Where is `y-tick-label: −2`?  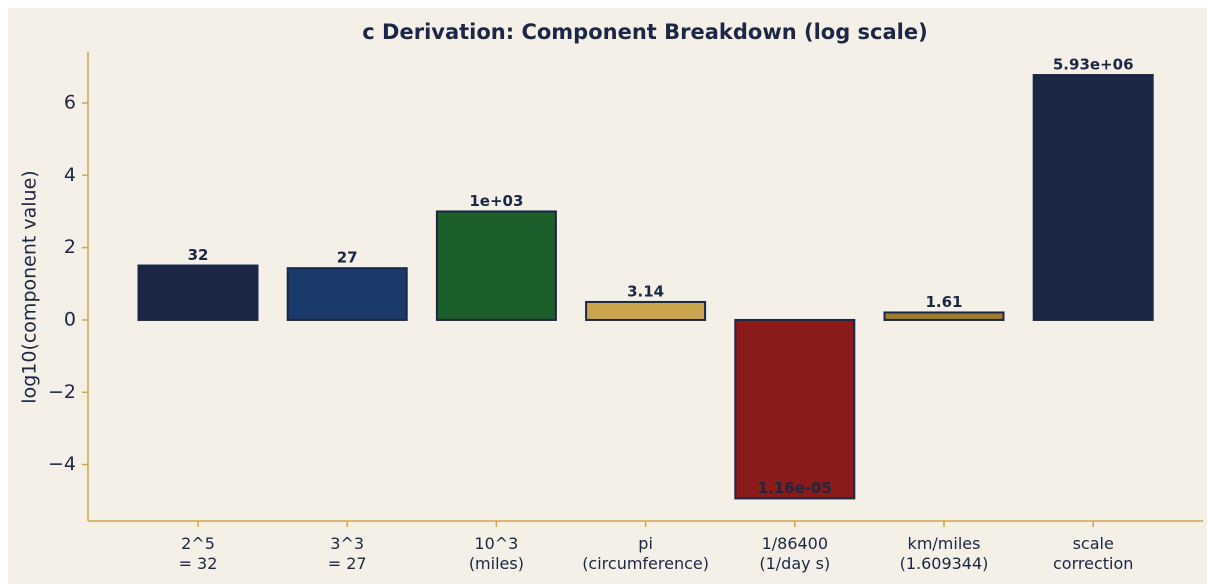
y-tick-label: −2 is located at coordinates (62, 392).